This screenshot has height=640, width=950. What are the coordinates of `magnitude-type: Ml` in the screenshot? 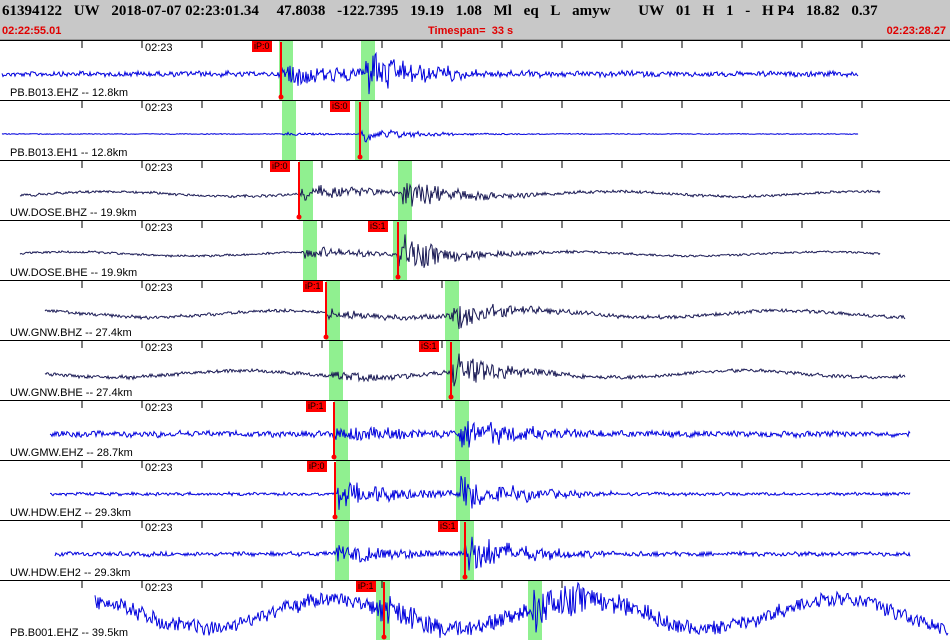 It's located at (502, 11).